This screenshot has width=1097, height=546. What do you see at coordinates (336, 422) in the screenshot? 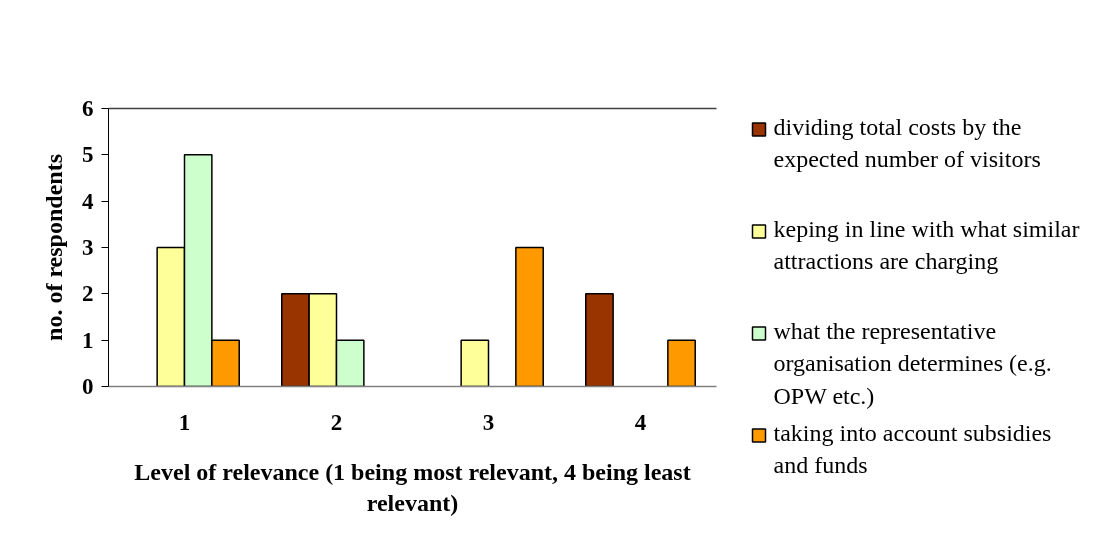
I see `x-tick-label: 2` at bounding box center [336, 422].